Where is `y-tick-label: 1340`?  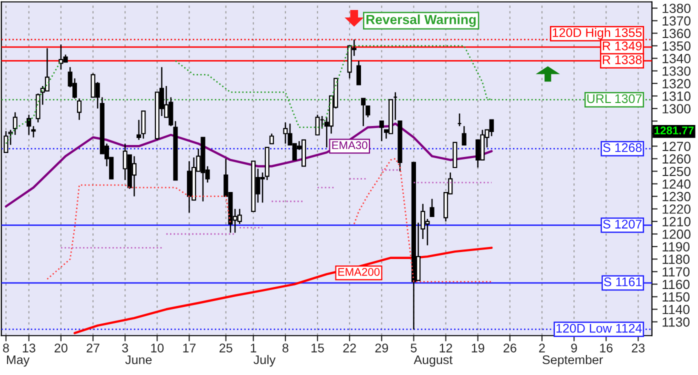
y-tick-label: 1340 is located at coordinates (676, 59).